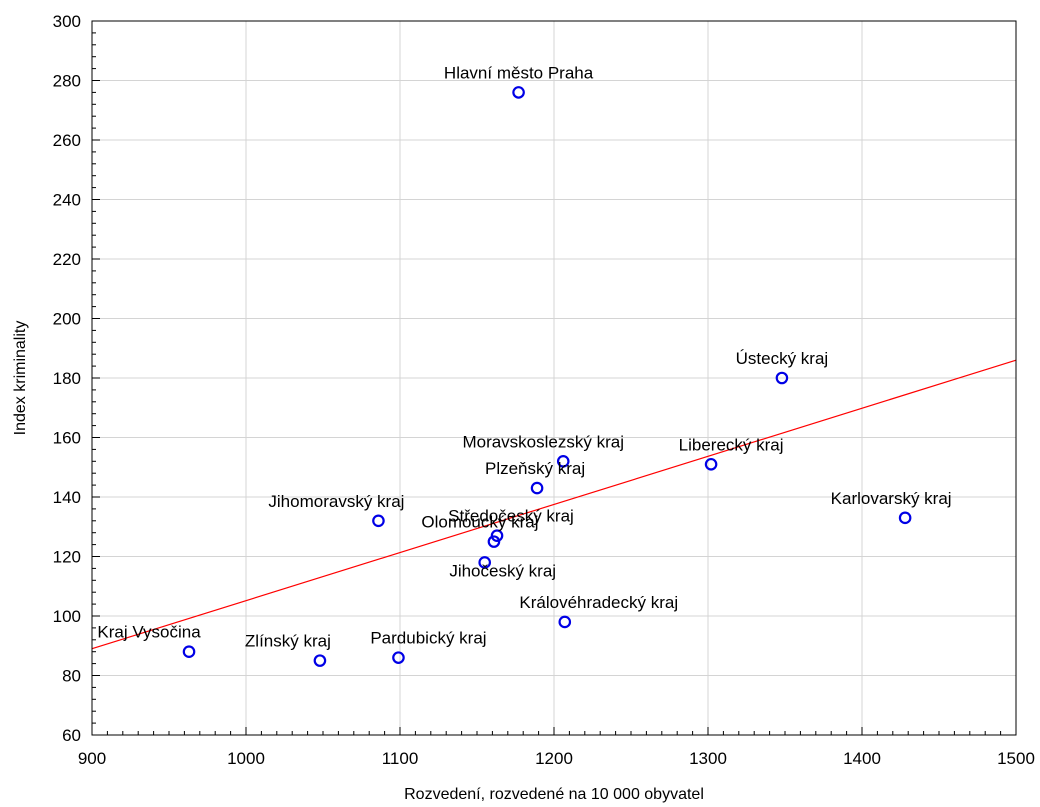  Describe the element at coordinates (67, 616) in the screenshot. I see `y-tick-label: 100` at that location.